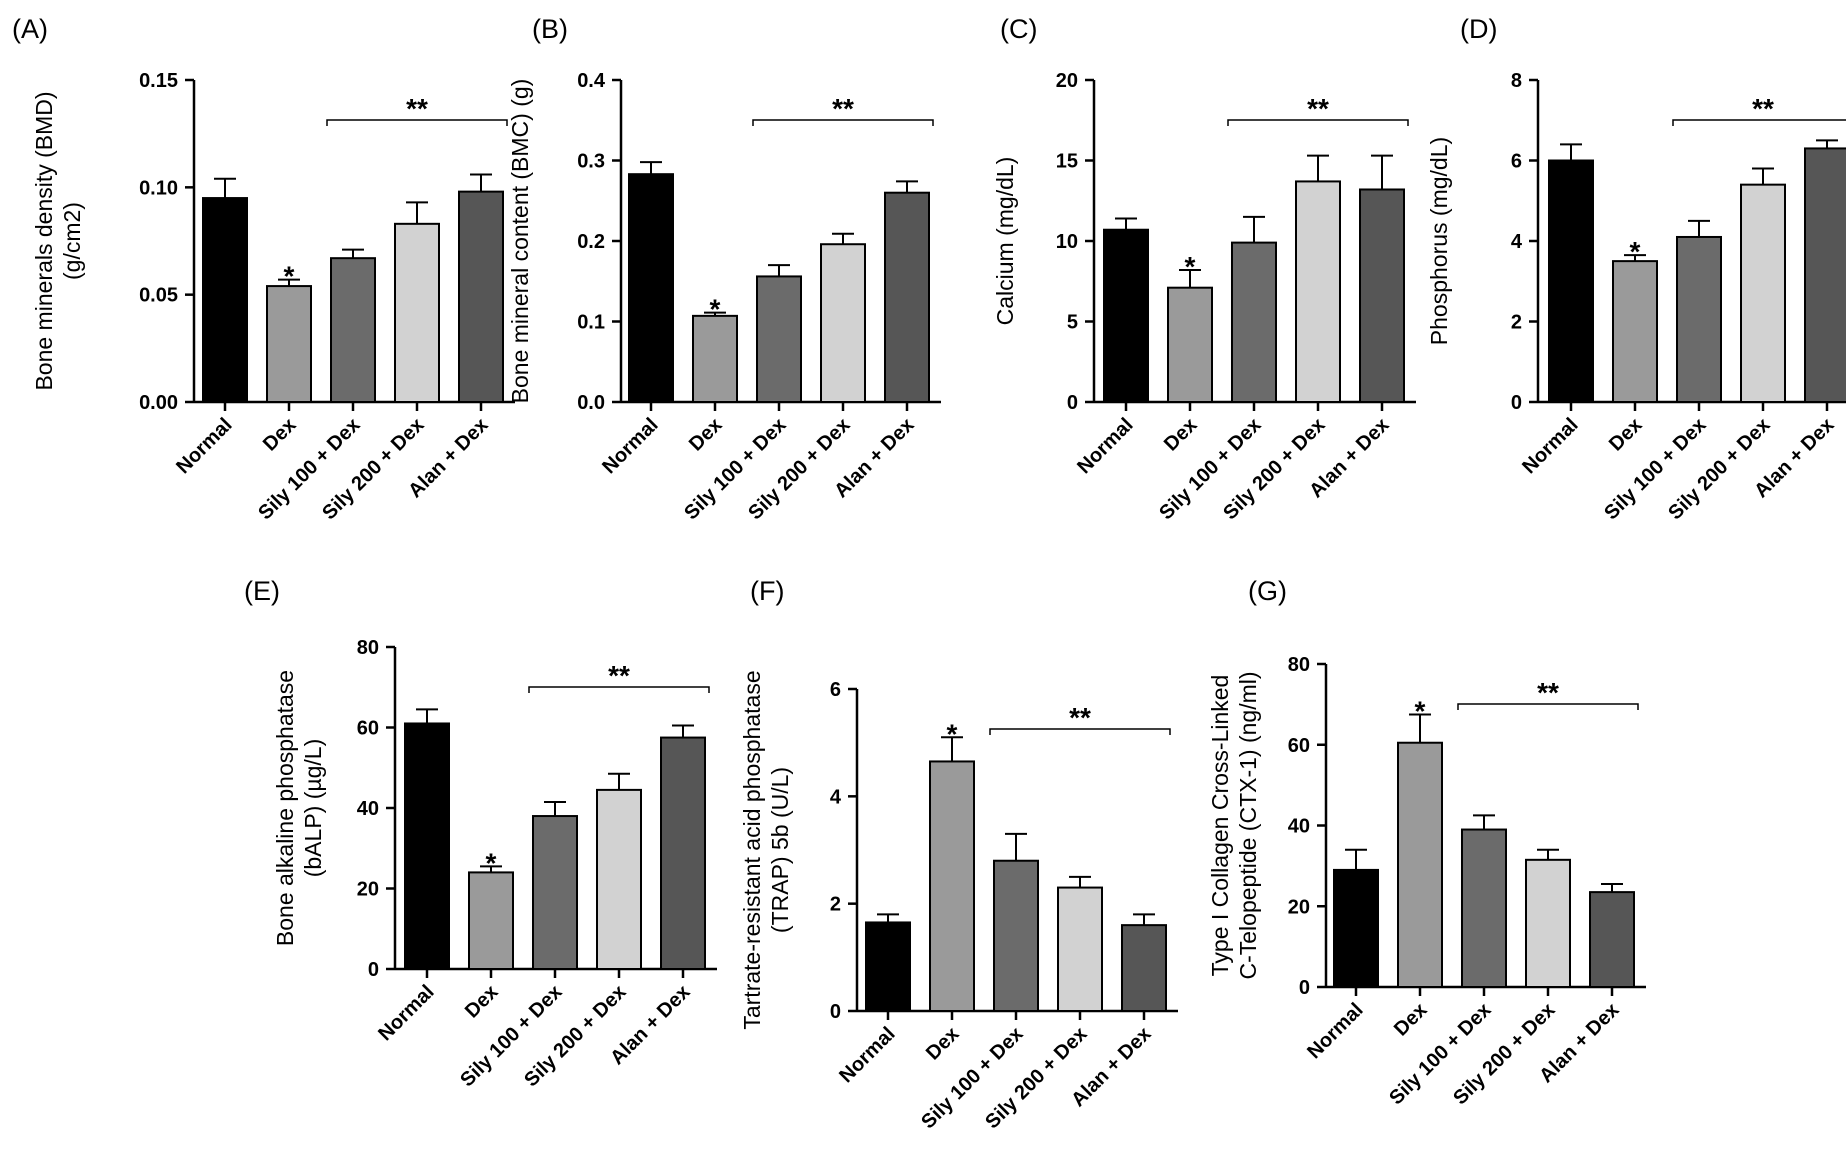  Describe the element at coordinates (158, 296) in the screenshot. I see `y-tick-label: 0.05` at that location.